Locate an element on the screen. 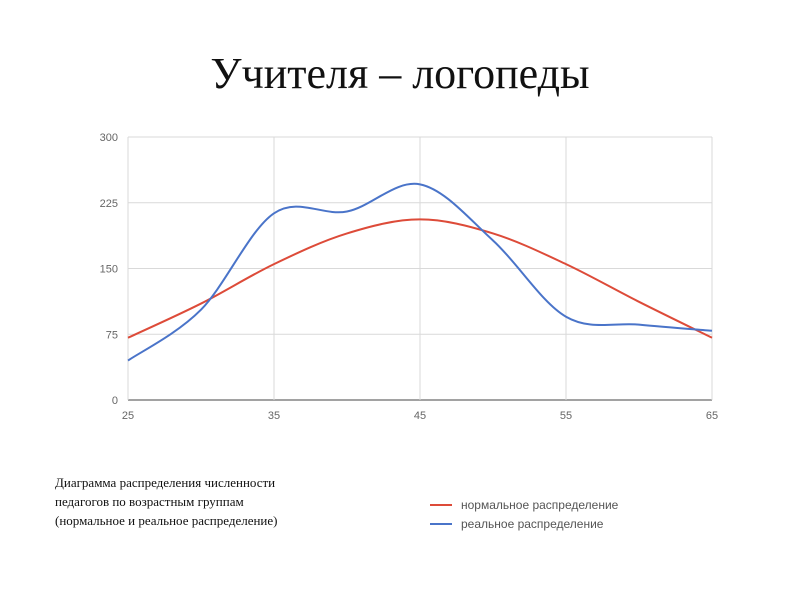 This screenshot has height=600, width=800. y-tick-label: 150 is located at coordinates (109, 270).